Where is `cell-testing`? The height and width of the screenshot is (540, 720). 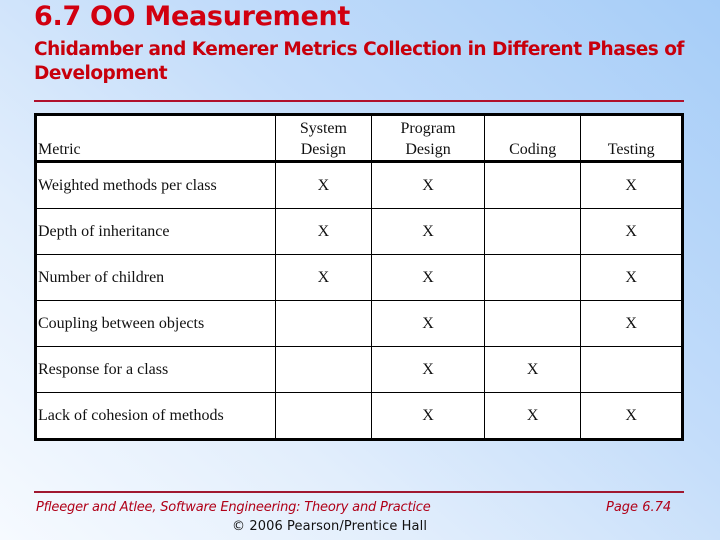 cell-testing is located at coordinates (631, 369).